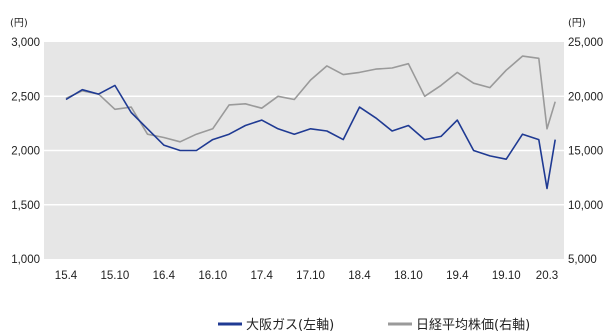  Describe the element at coordinates (310, 276) in the screenshot. I see `x-tick-label: 17.10` at that location.